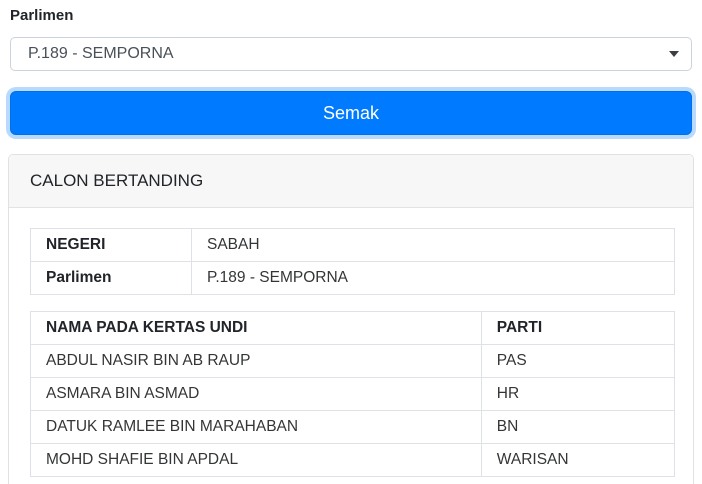 Image resolution: width=702 pixels, height=484 pixels. I want to click on info-value-parlimen: P.189 - SEMPORNA, so click(433, 278).